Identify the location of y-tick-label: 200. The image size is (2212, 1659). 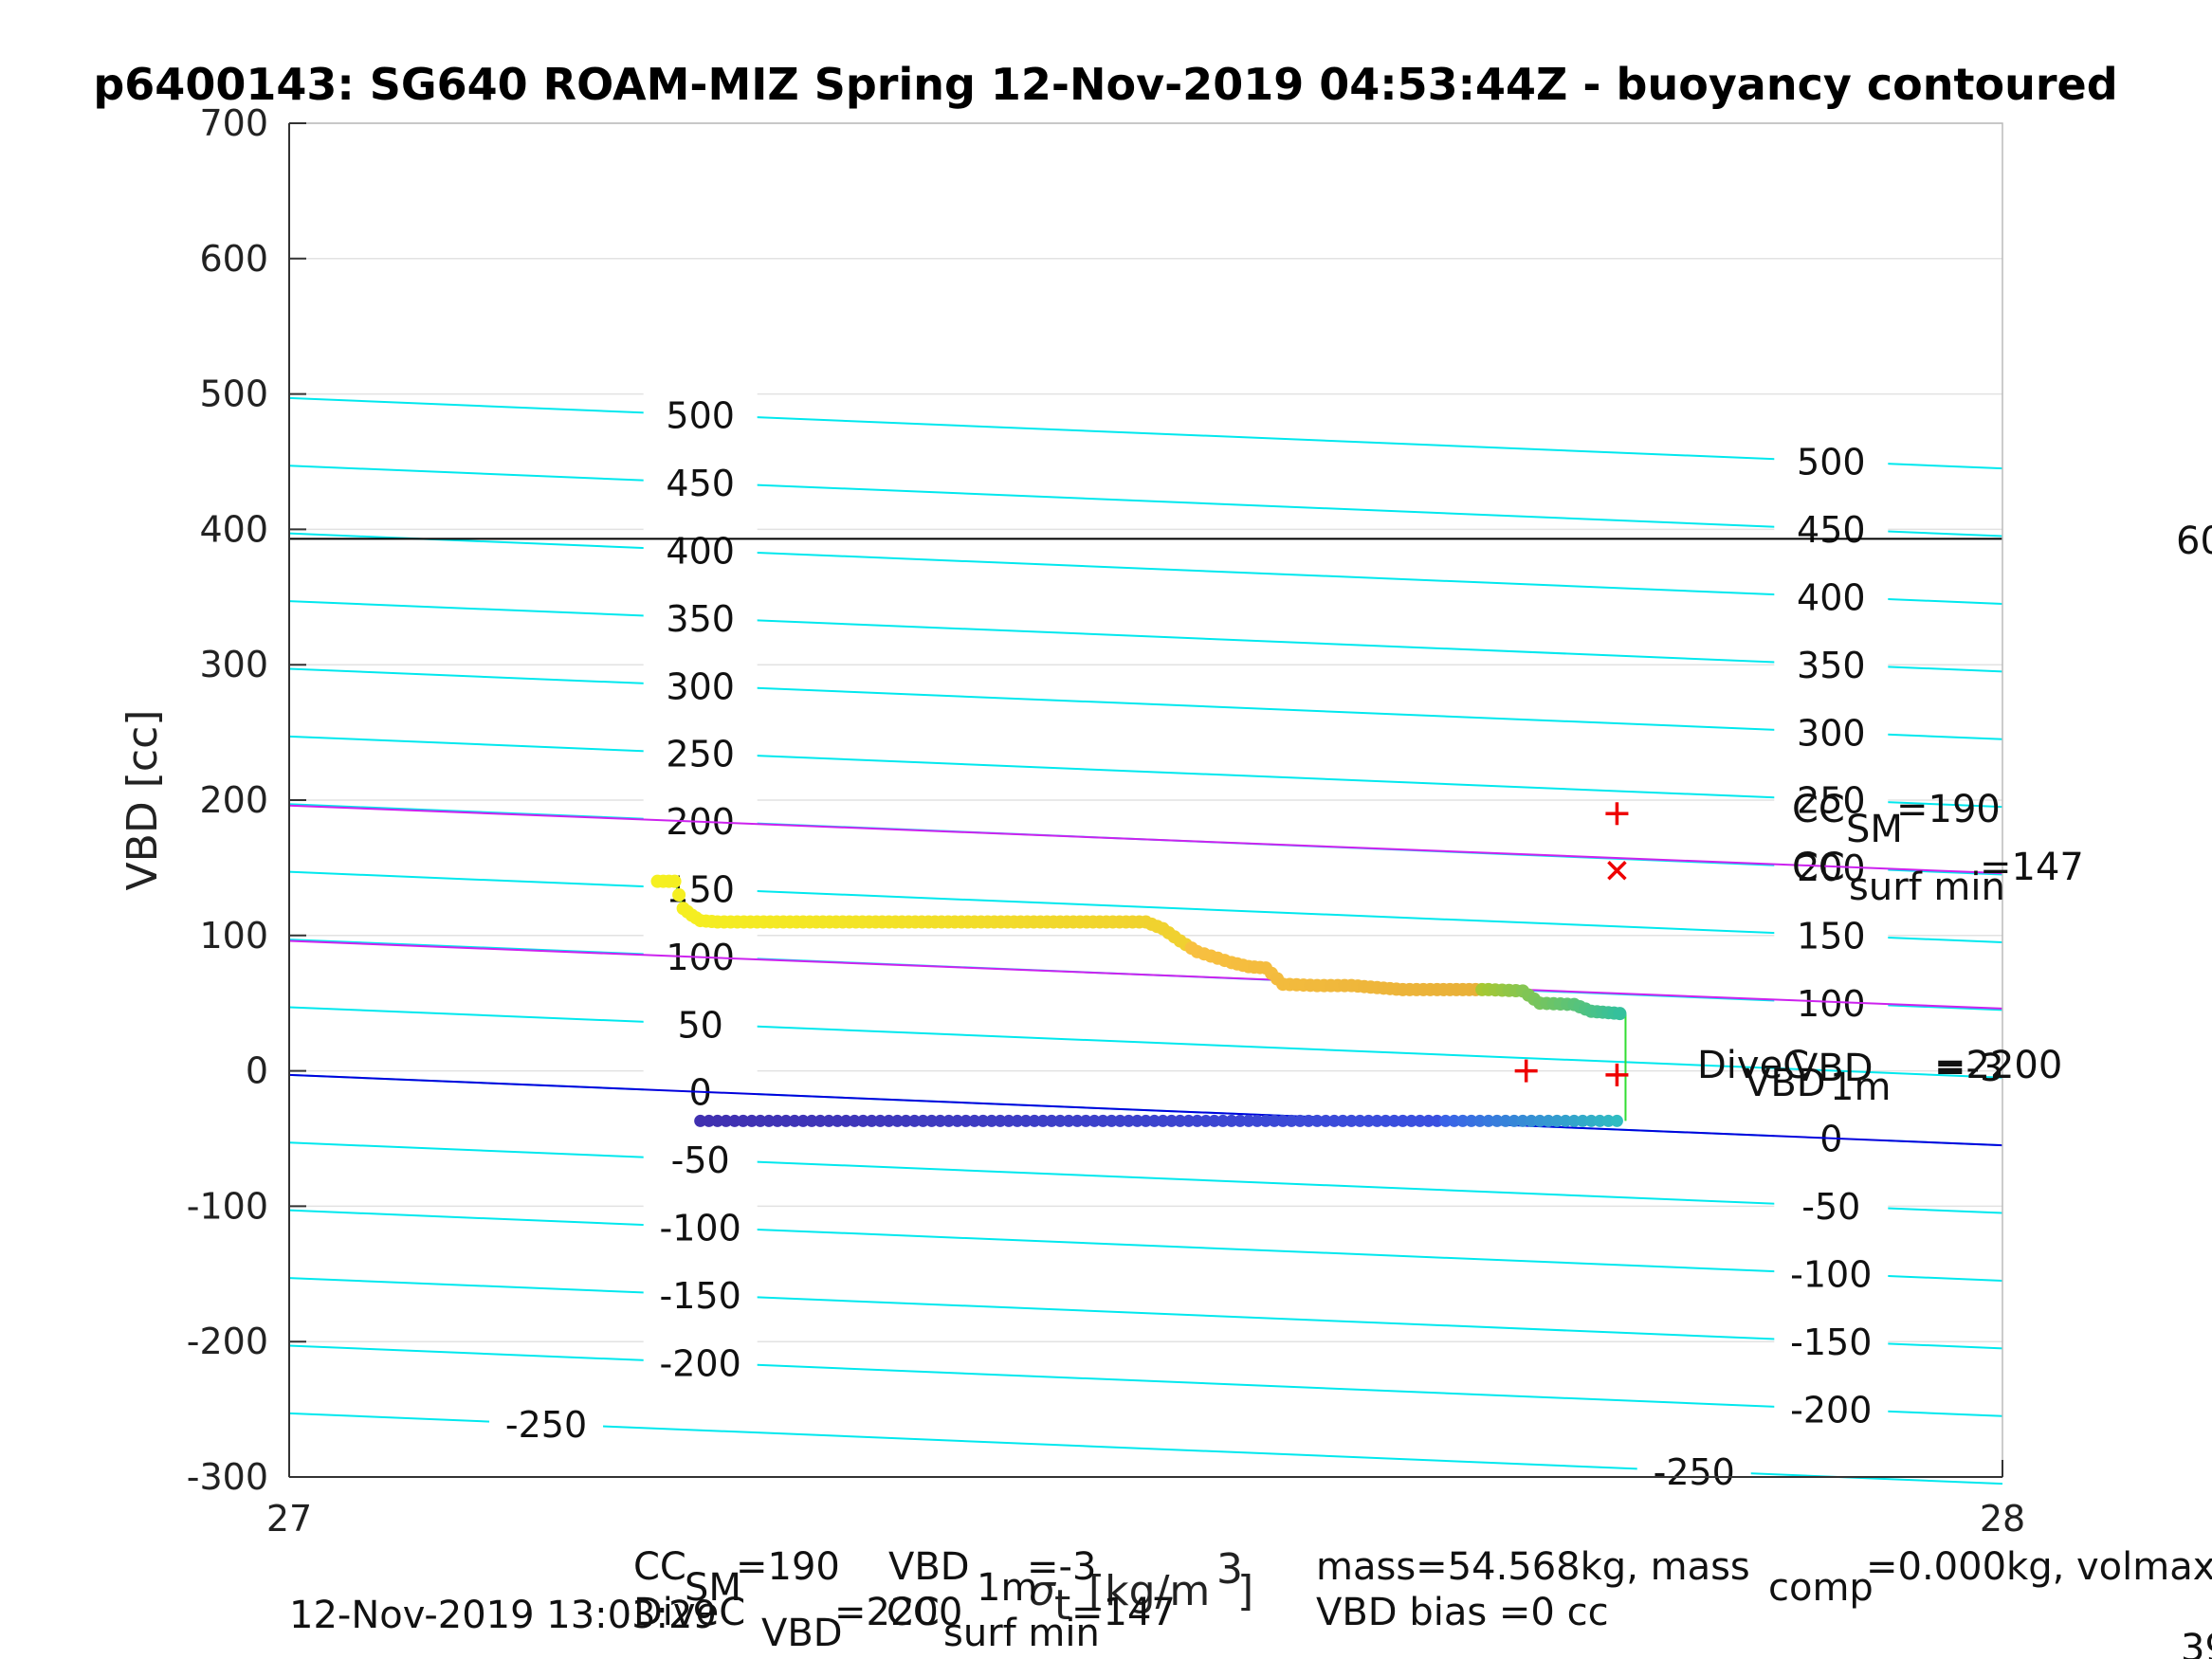
(233, 800).